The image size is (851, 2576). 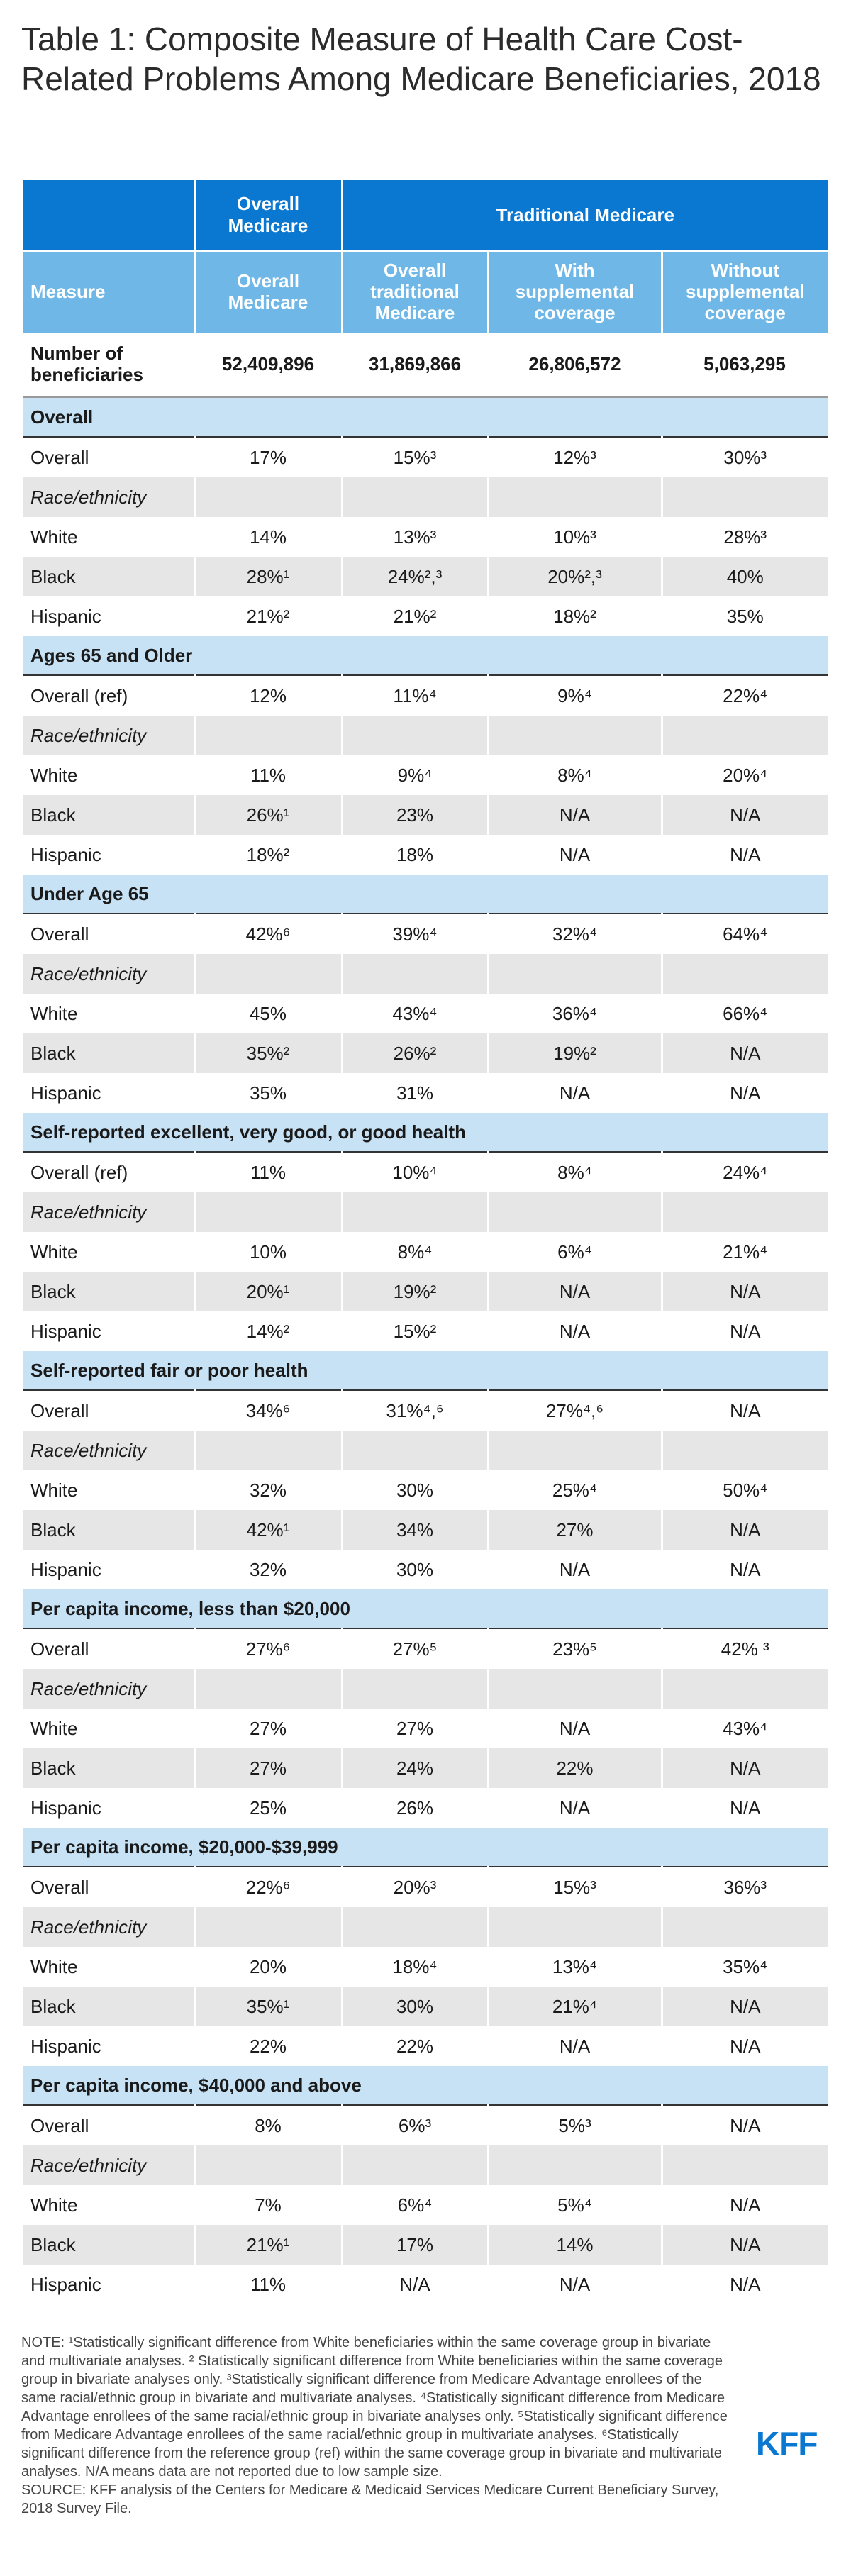 I want to click on row-value: 26%¹, so click(x=267, y=815).